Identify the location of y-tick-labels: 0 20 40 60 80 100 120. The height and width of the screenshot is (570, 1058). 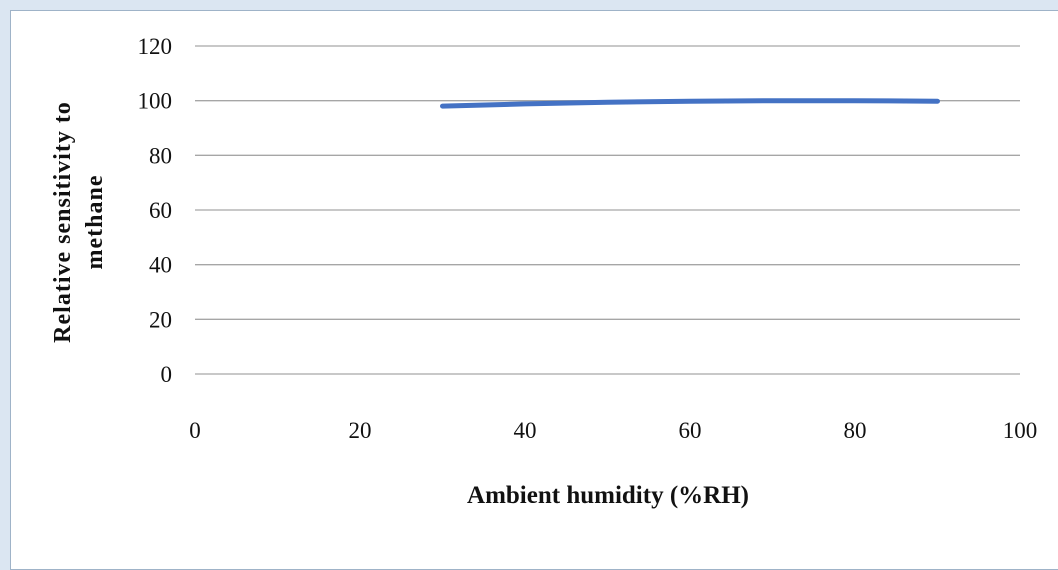
(155, 210).